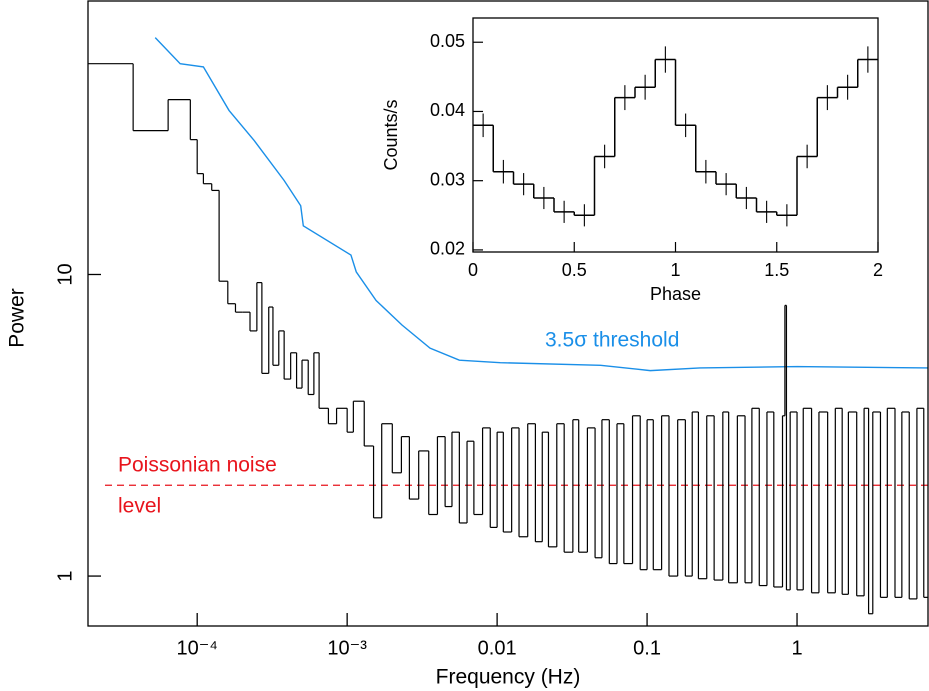 This screenshot has height=691, width=929. Describe the element at coordinates (473, 270) in the screenshot. I see `inset-x-tick-label: 0` at that location.